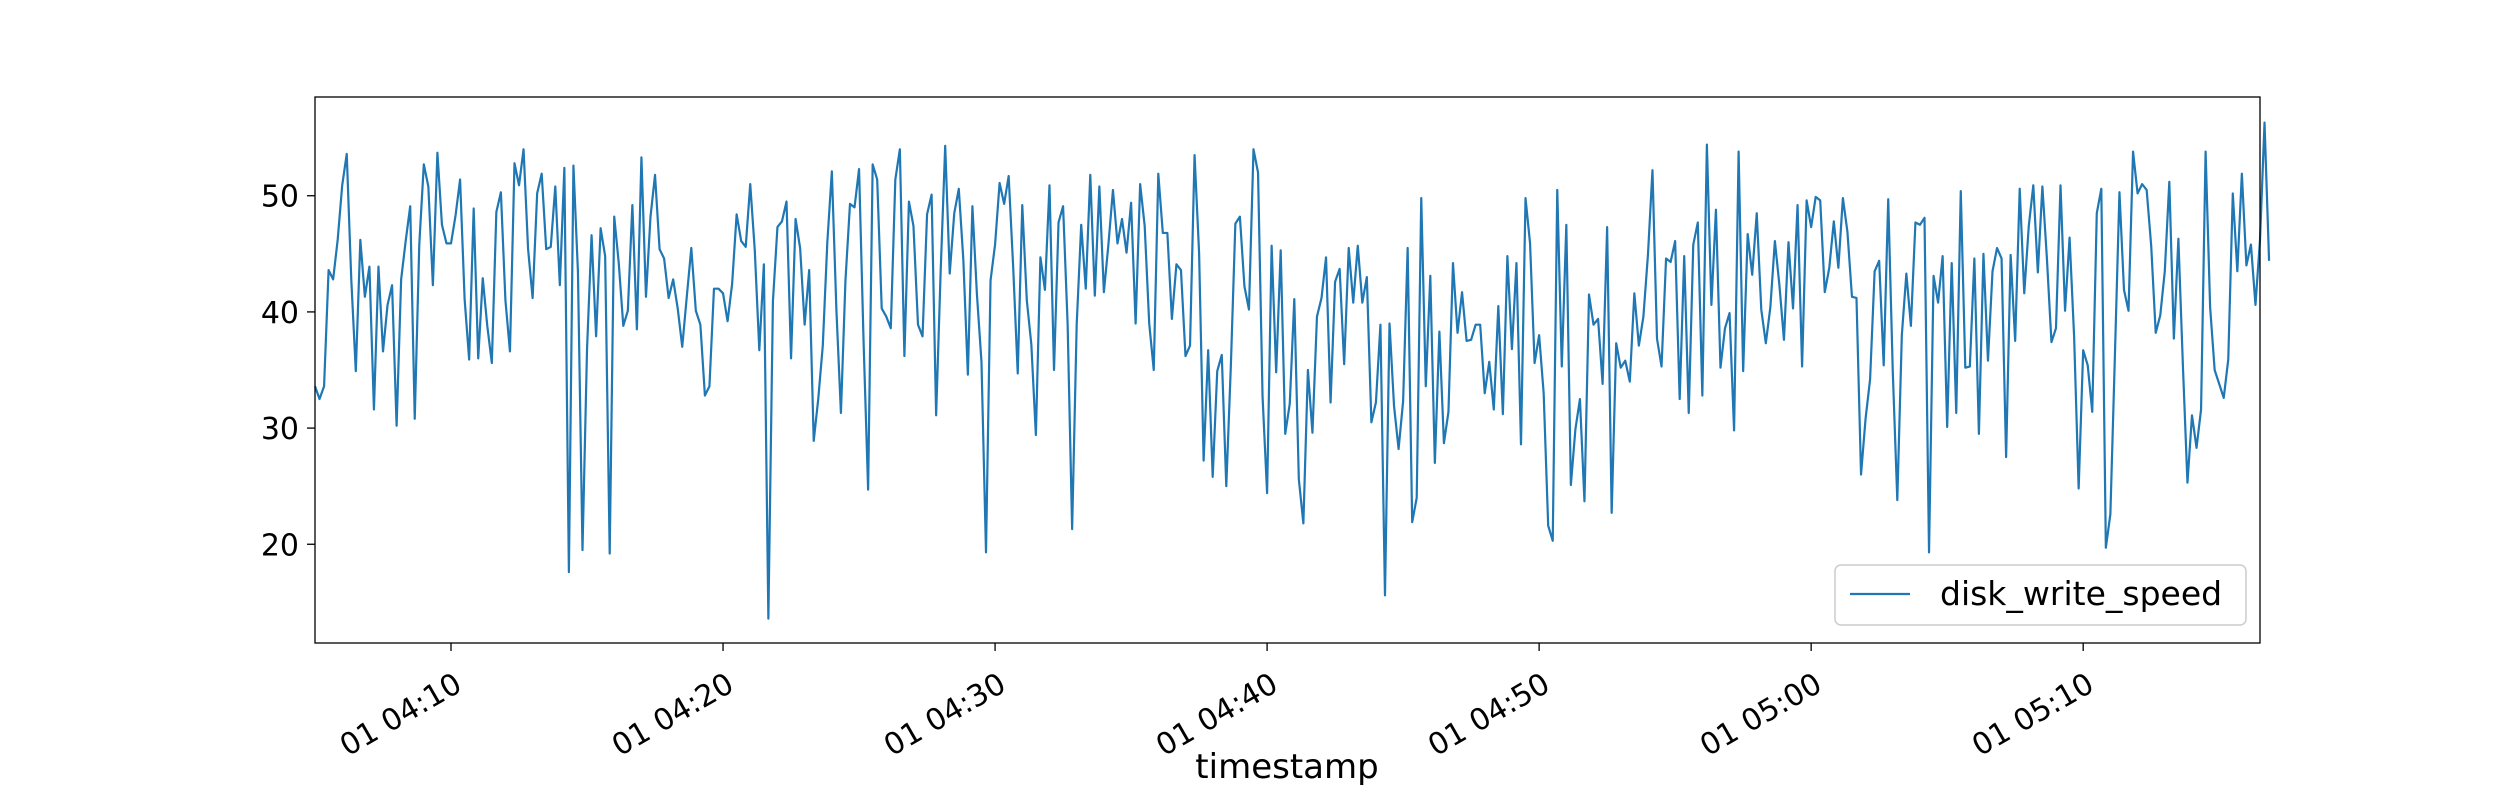 This screenshot has height=804, width=2500. What do you see at coordinates (280, 429) in the screenshot?
I see `y-tick-label: 30` at bounding box center [280, 429].